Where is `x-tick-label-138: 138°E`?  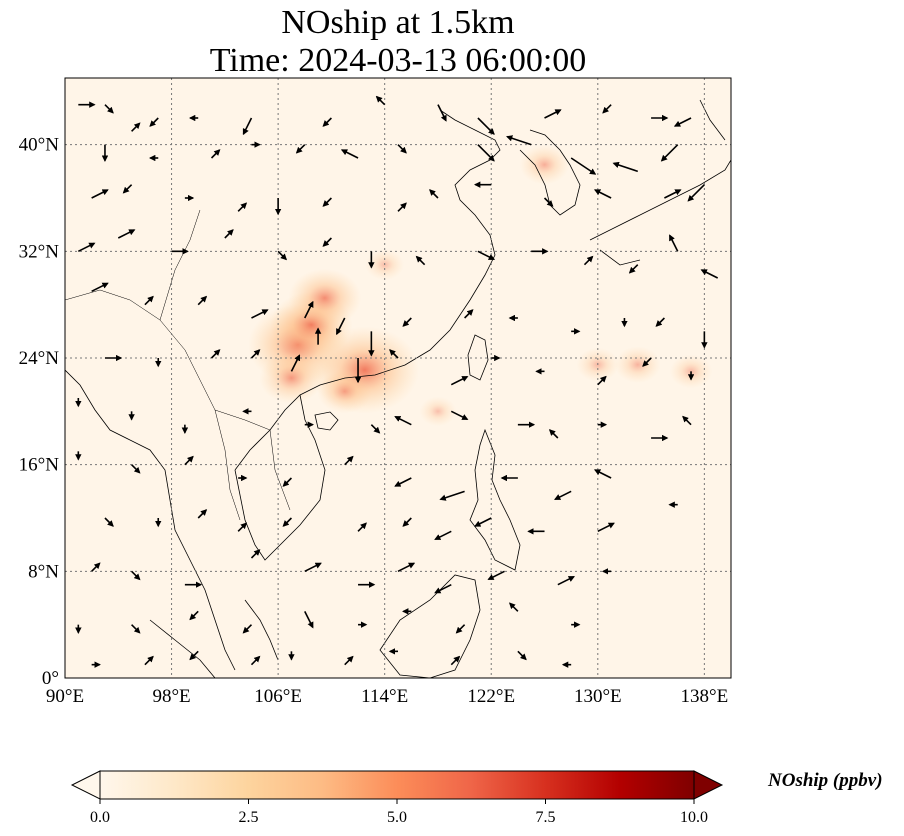
x-tick-label-138: 138°E is located at coordinates (705, 696).